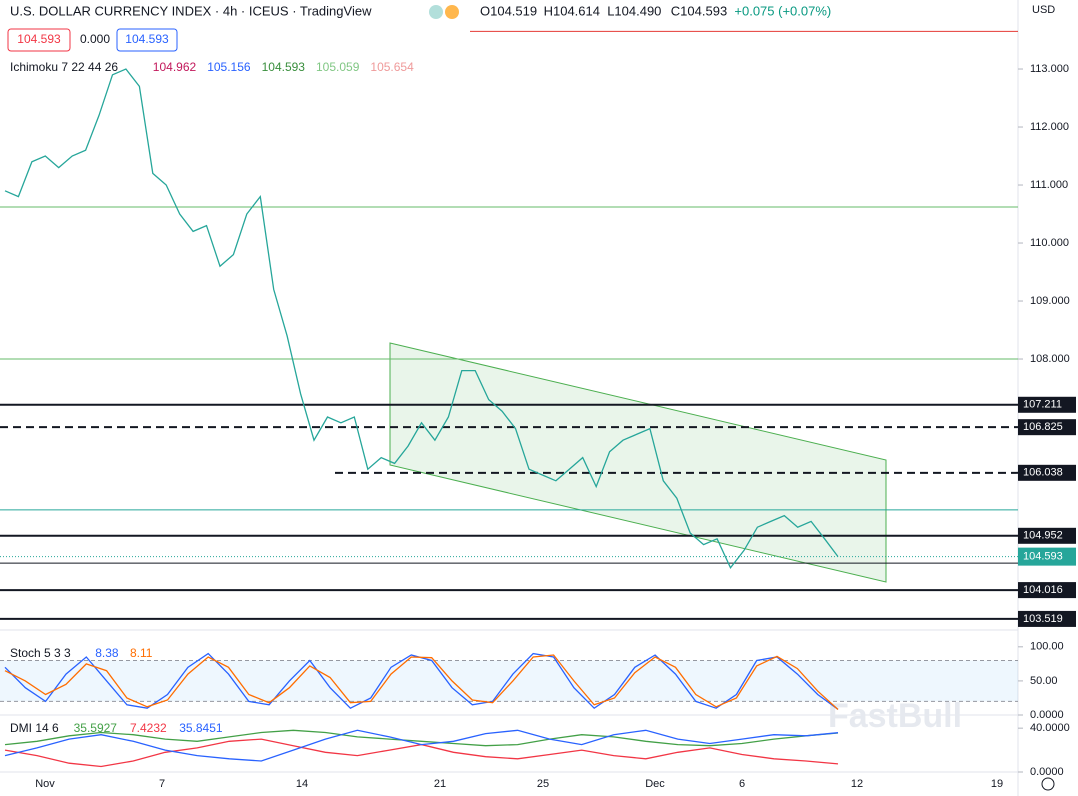 Image resolution: width=1078 pixels, height=796 pixels. Describe the element at coordinates (1050, 728) in the screenshot. I see `y-tick-label: 40.0000` at that location.